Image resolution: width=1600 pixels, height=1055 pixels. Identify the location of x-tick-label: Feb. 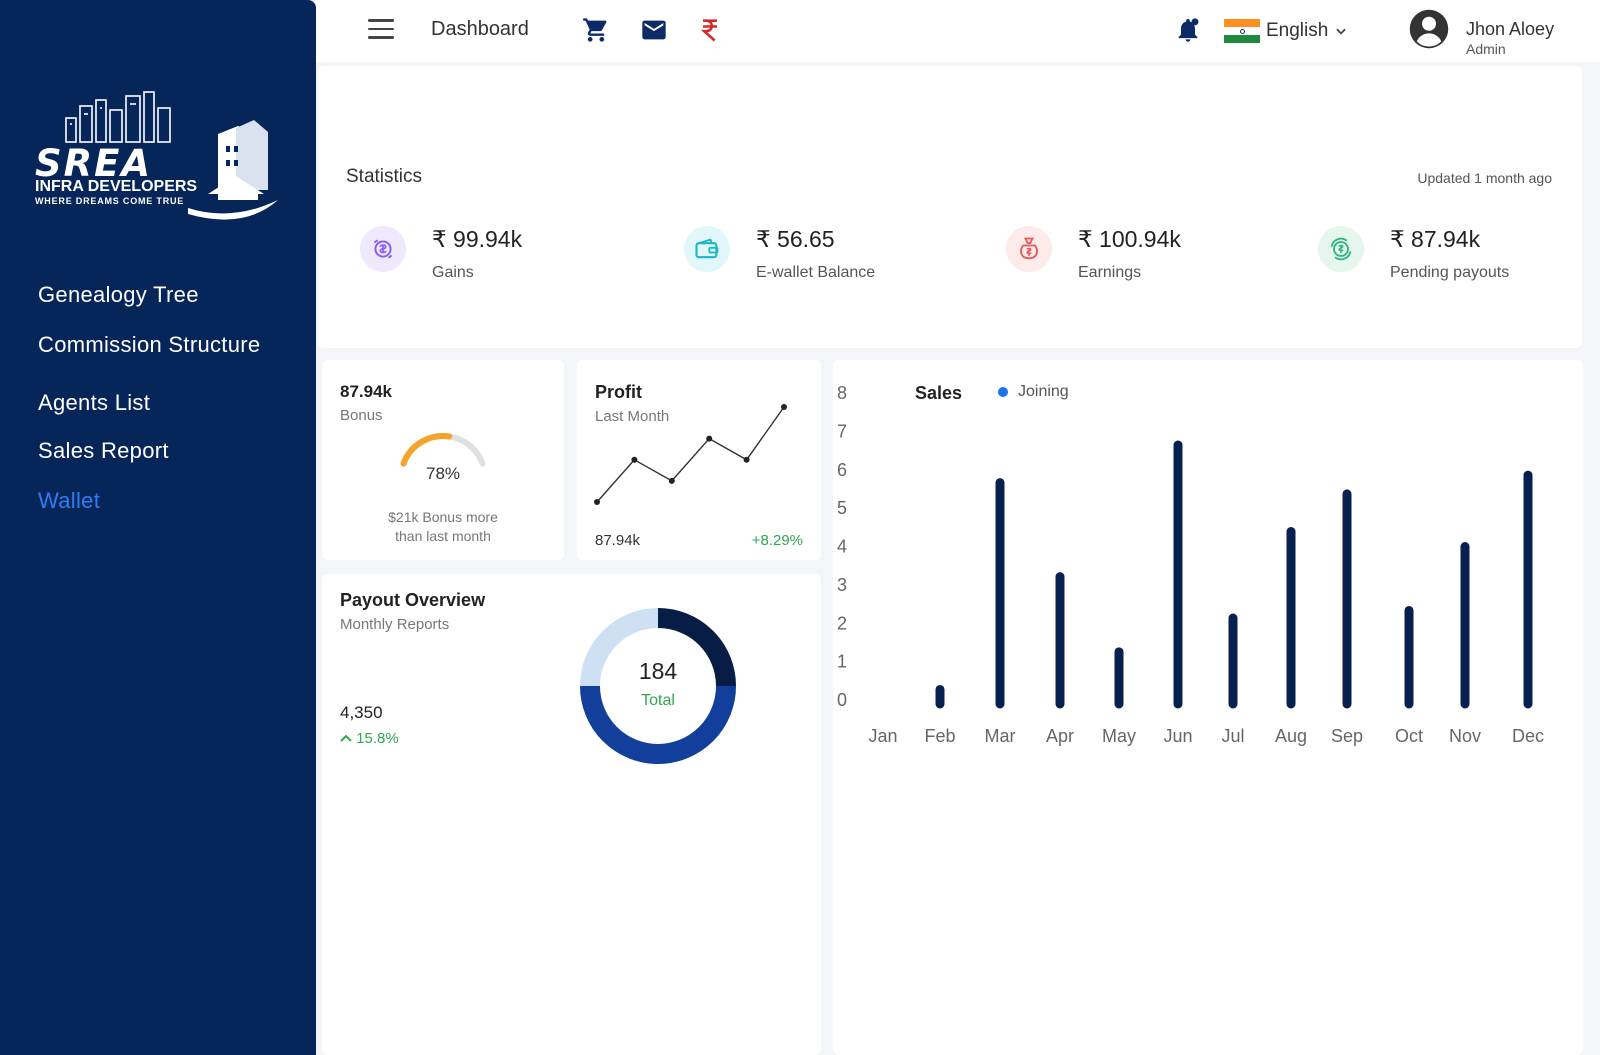
(939, 736).